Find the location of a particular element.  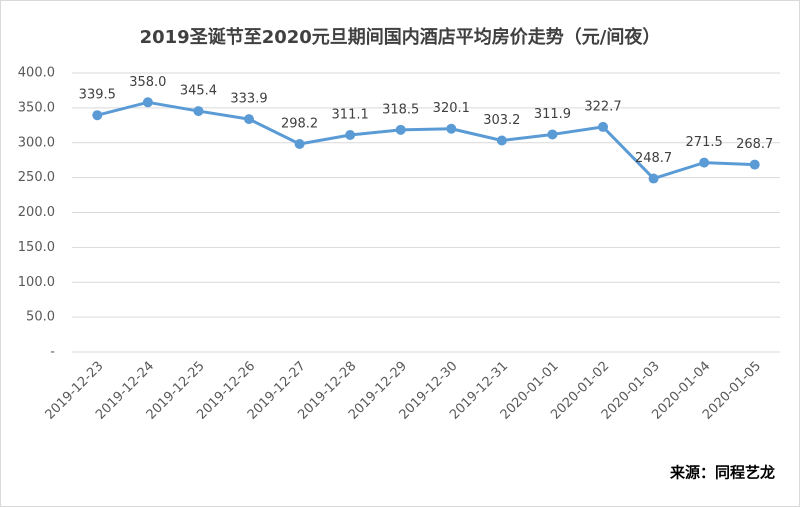

data-label: 303.2 is located at coordinates (501, 120).